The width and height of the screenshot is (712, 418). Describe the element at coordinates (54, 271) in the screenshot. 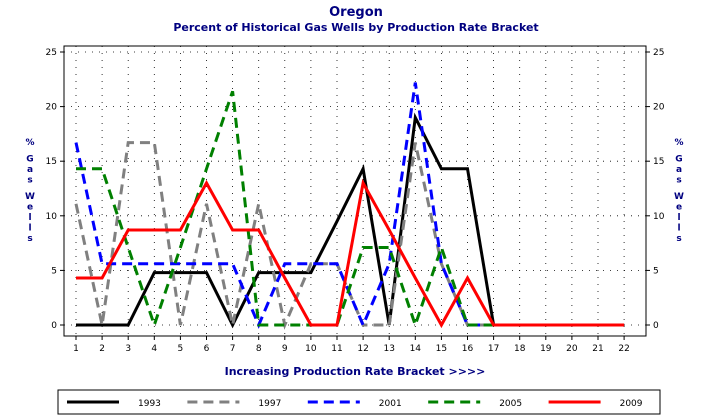

I see `y-tick-label-left: 5` at that location.